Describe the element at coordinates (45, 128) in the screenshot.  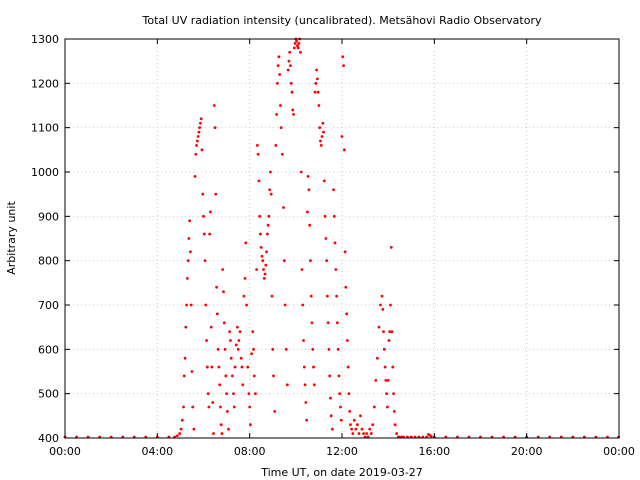
I see `y-tick-label: 1100` at that location.